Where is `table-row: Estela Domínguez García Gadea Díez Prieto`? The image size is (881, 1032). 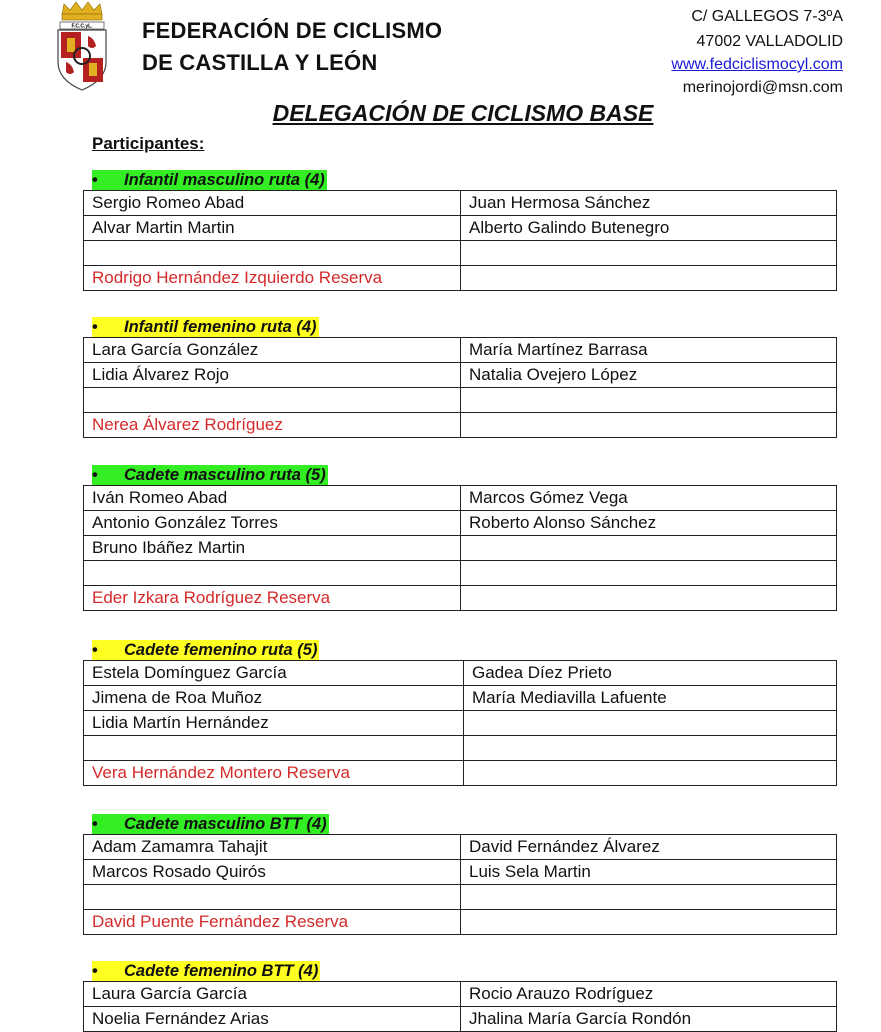 table-row: Estela Domínguez García Gadea Díez Prieto is located at coordinates (460, 673).